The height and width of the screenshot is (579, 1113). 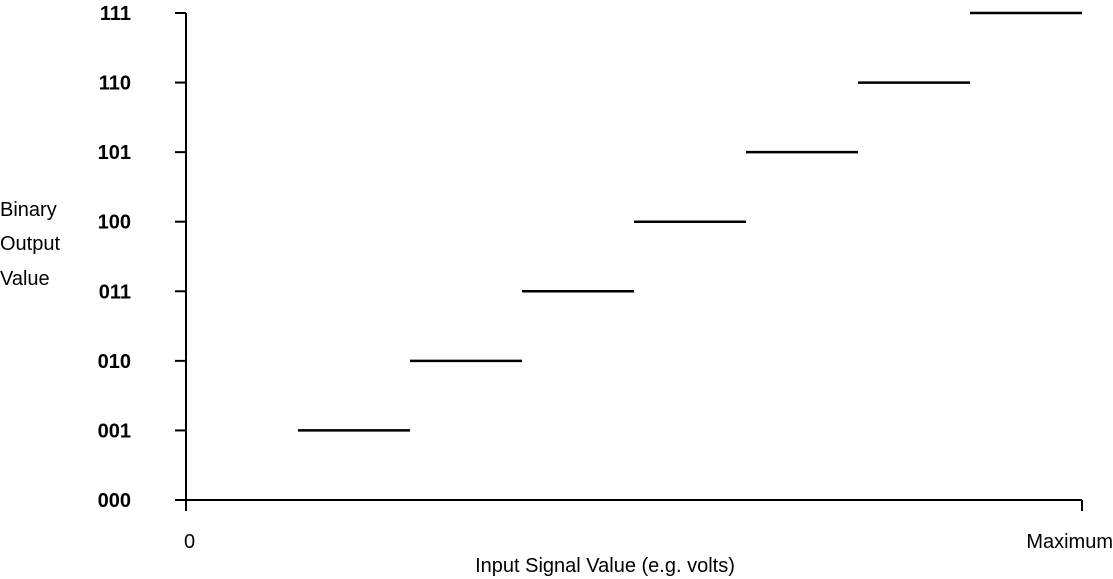 I want to click on x-axis-label: Input Signal Value (e.g. volts), so click(x=605, y=566).